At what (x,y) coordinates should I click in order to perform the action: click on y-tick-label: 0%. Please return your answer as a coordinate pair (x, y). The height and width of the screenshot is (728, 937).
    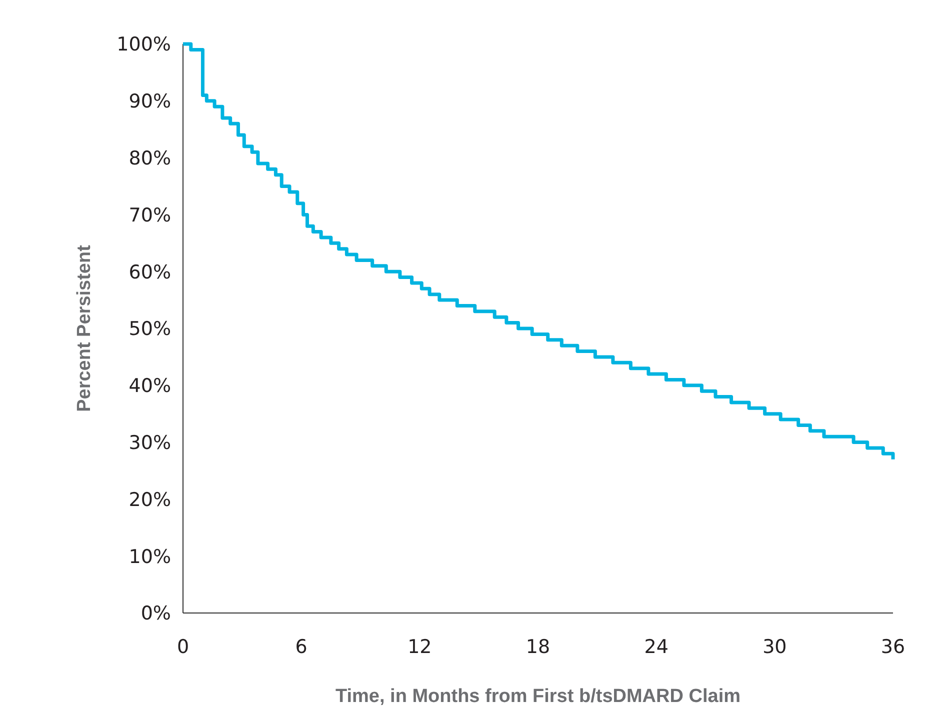
    Looking at the image, I should click on (155, 613).